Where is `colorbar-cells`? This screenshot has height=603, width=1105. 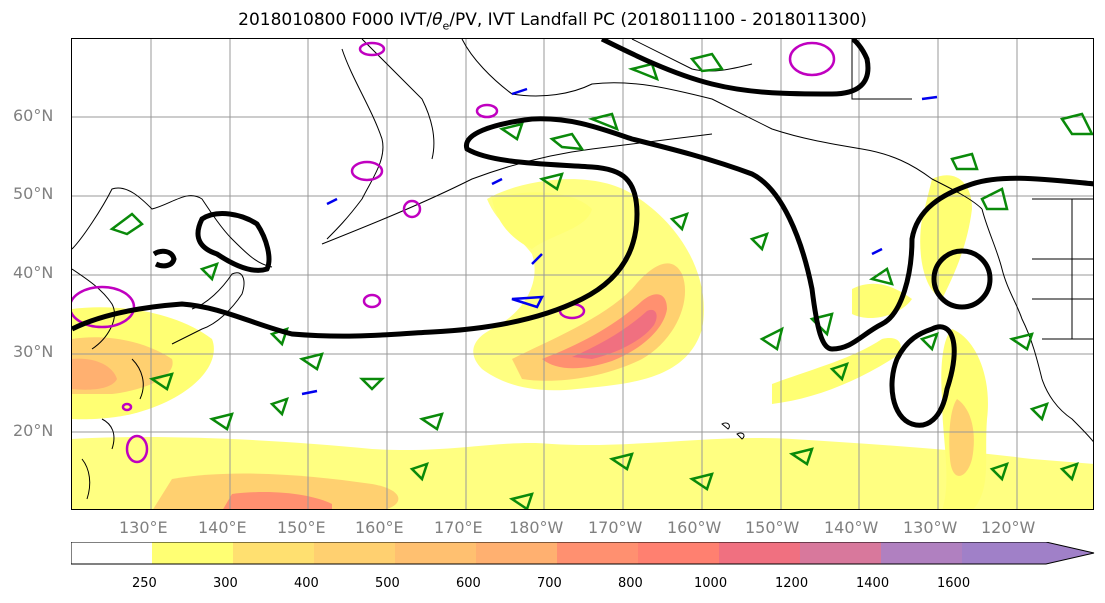
colorbar-cells is located at coordinates (582, 553).